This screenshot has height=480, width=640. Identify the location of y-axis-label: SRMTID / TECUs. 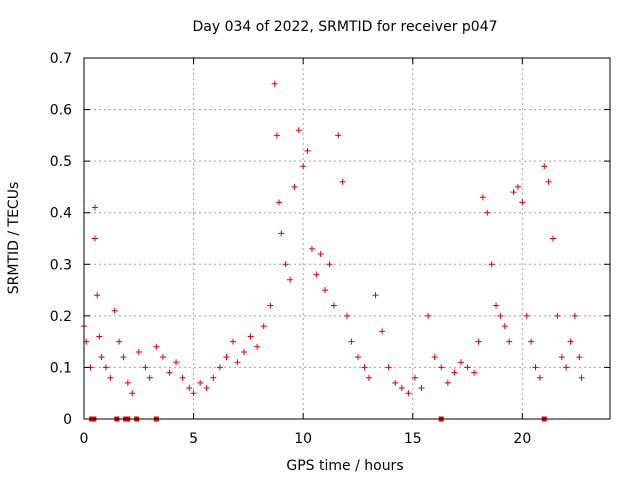
(14, 238).